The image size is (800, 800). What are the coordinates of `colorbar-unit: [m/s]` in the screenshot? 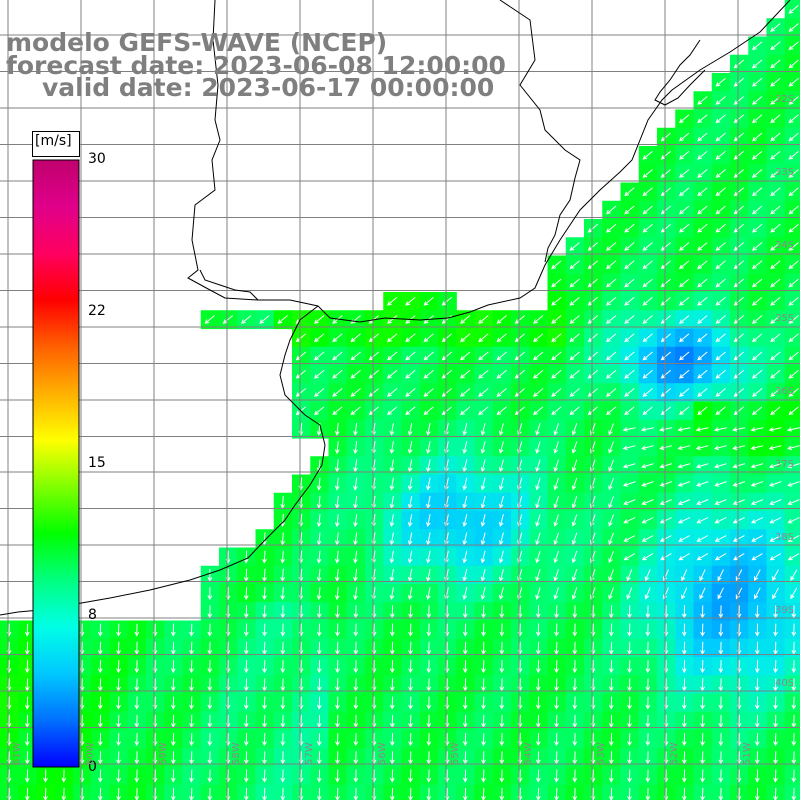 It's located at (53, 141).